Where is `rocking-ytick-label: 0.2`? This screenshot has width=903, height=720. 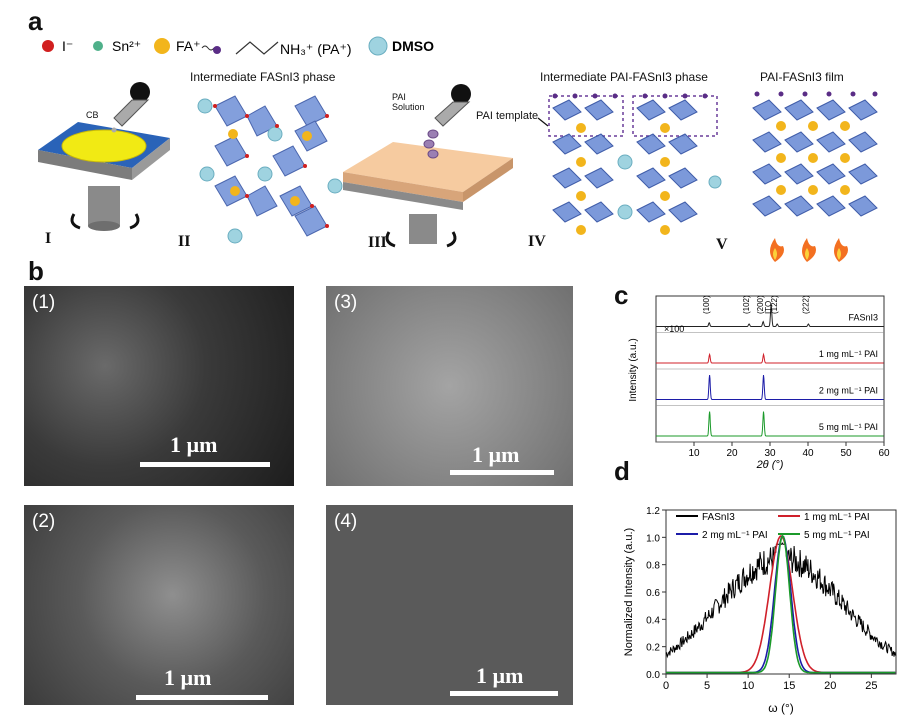
rocking-ytick-label: 0.2 is located at coordinates (653, 648).